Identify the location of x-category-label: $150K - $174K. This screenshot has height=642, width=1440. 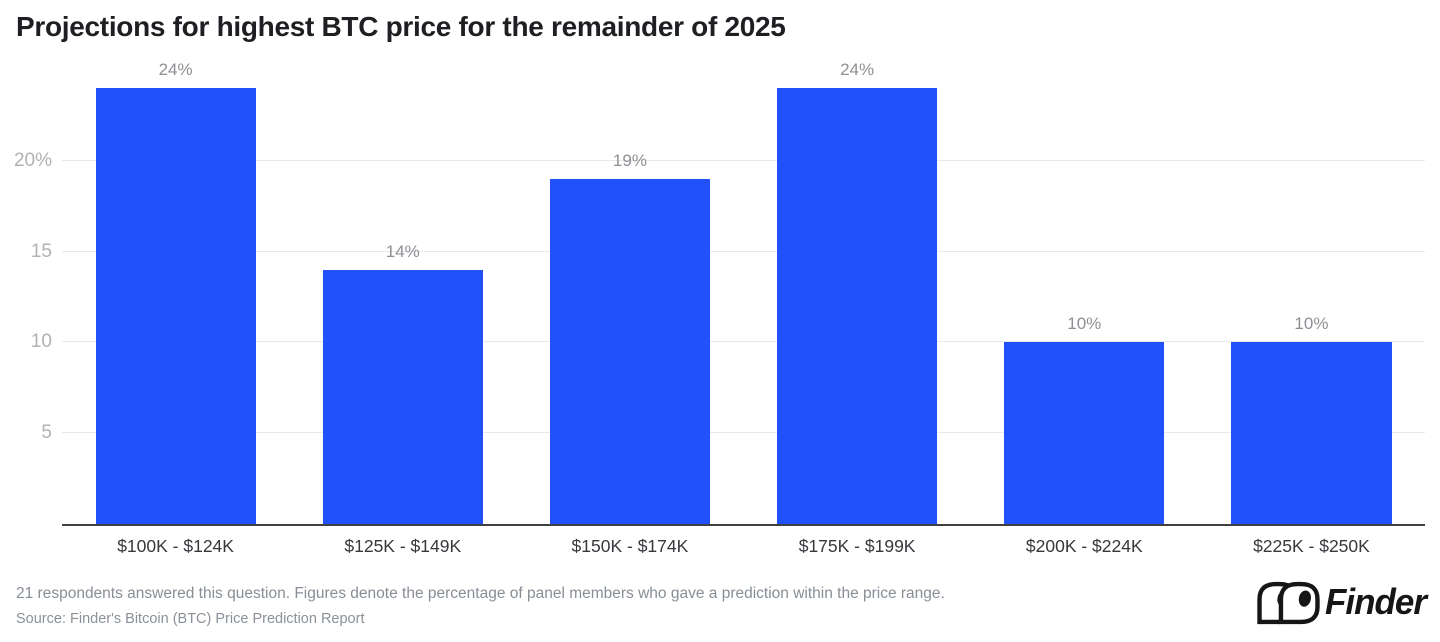
(630, 546).